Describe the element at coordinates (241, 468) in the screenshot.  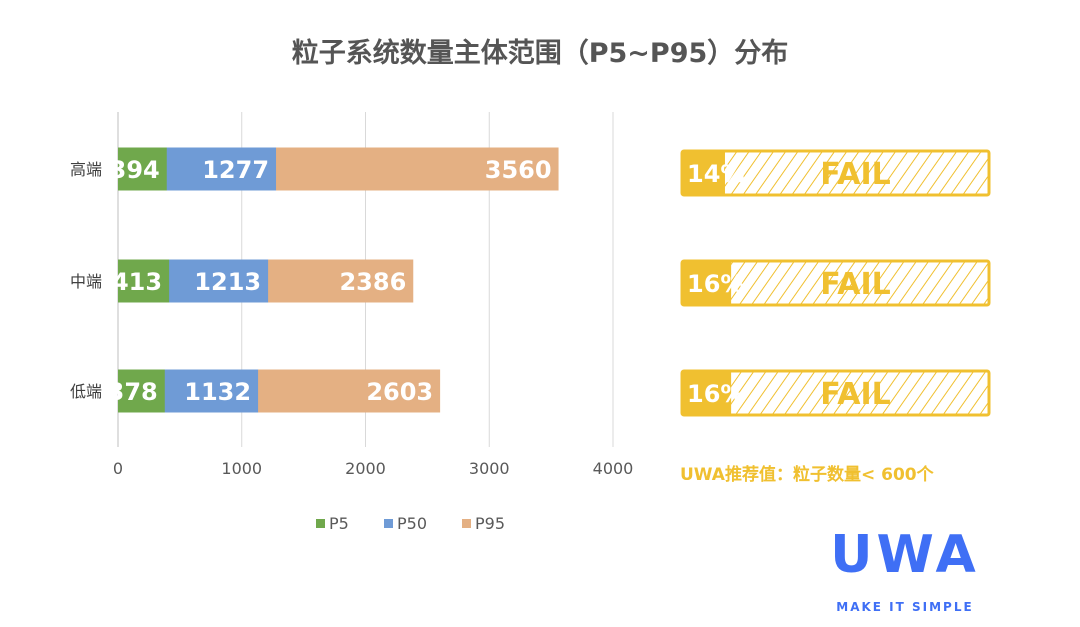
I see `x-tick-label: 1000` at that location.